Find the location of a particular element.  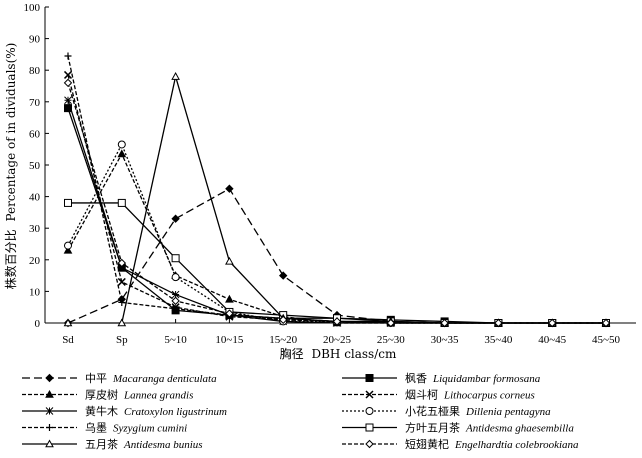

y-tick-label: 20 is located at coordinates (35, 261).